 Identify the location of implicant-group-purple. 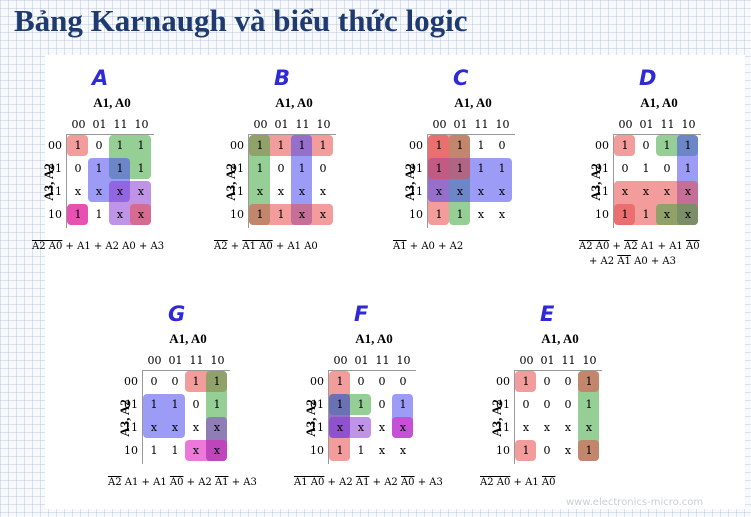
(350, 427).